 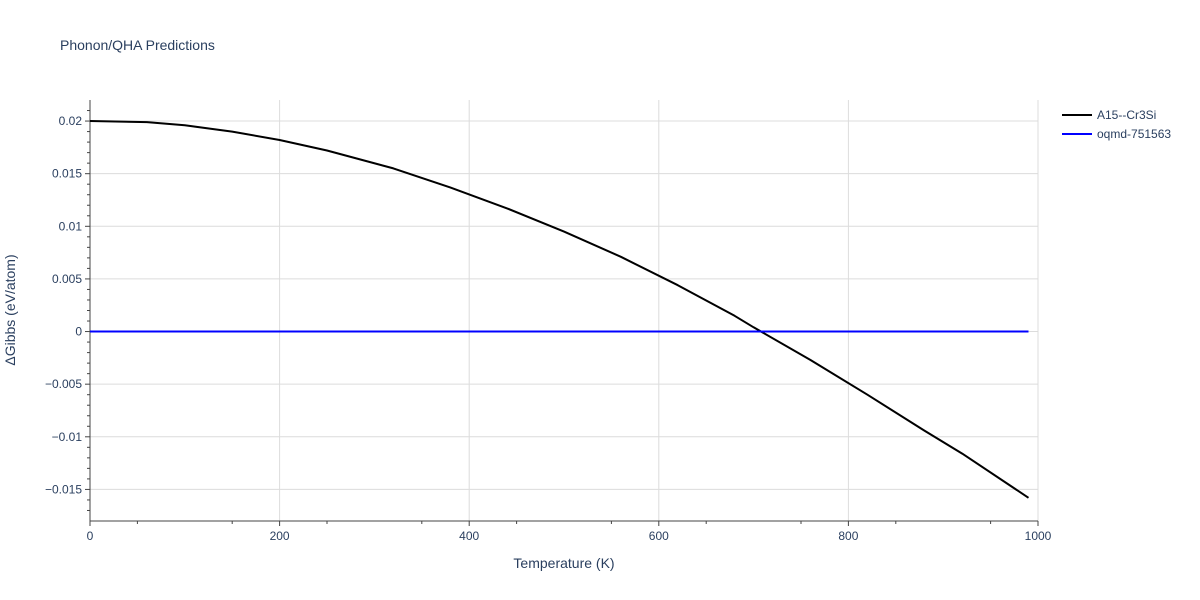 What do you see at coordinates (71, 121) in the screenshot?
I see `y-tick-label: 0.02` at bounding box center [71, 121].